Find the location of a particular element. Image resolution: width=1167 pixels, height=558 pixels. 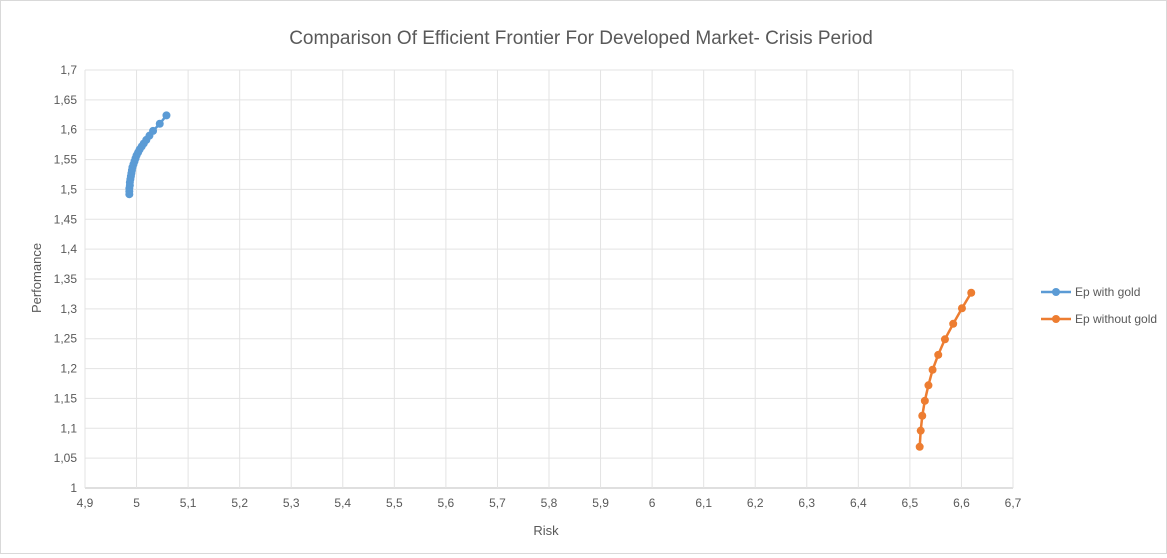

y-tick-label: 1,6 is located at coordinates (68, 130).